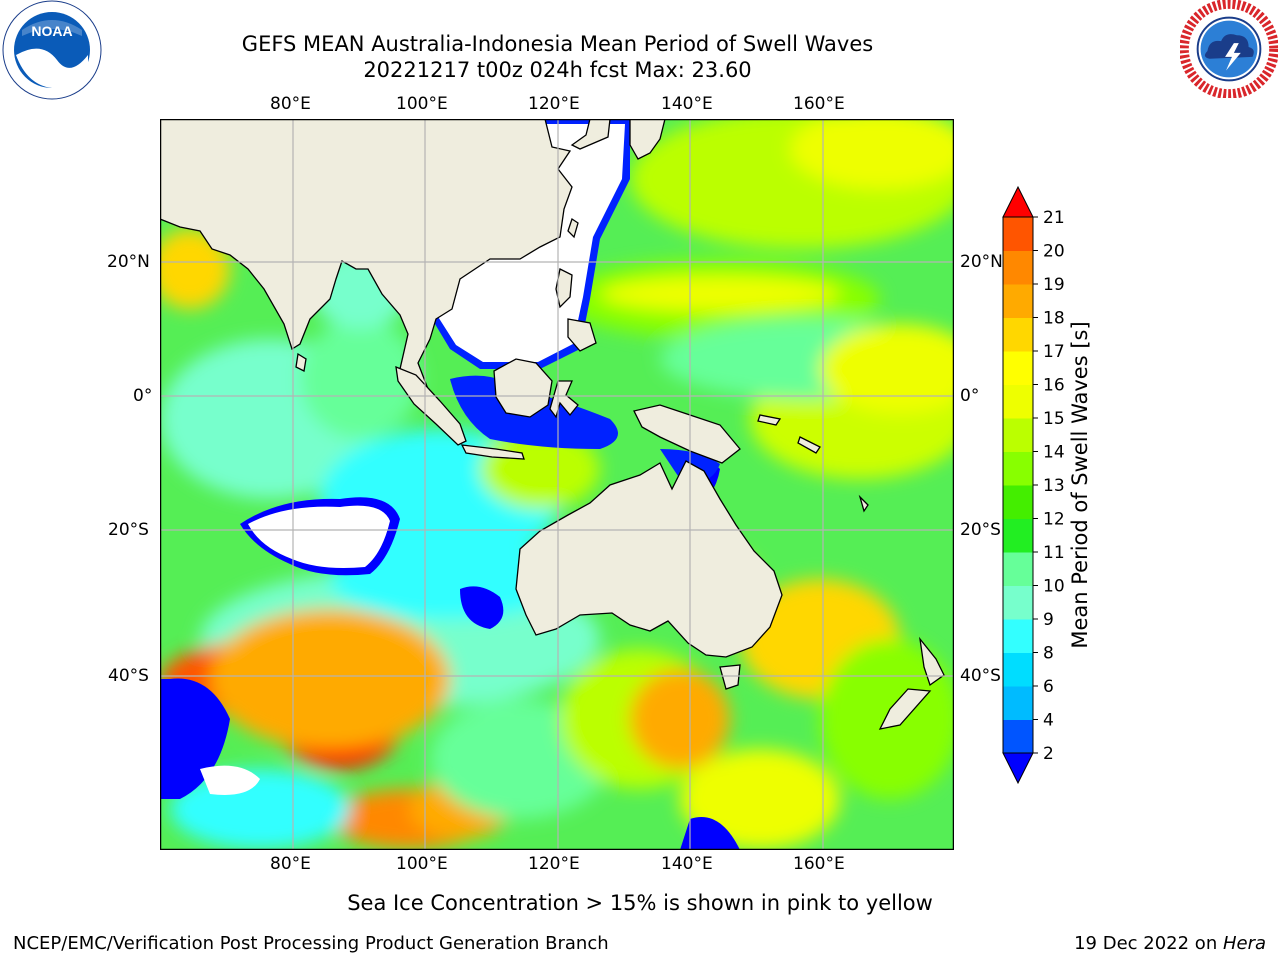 This screenshot has height=960, width=1280. Describe the element at coordinates (557, 70) in the screenshot. I see `chart-subtitle: 20221217 t00z 024h fcst Max: 23.60` at that location.